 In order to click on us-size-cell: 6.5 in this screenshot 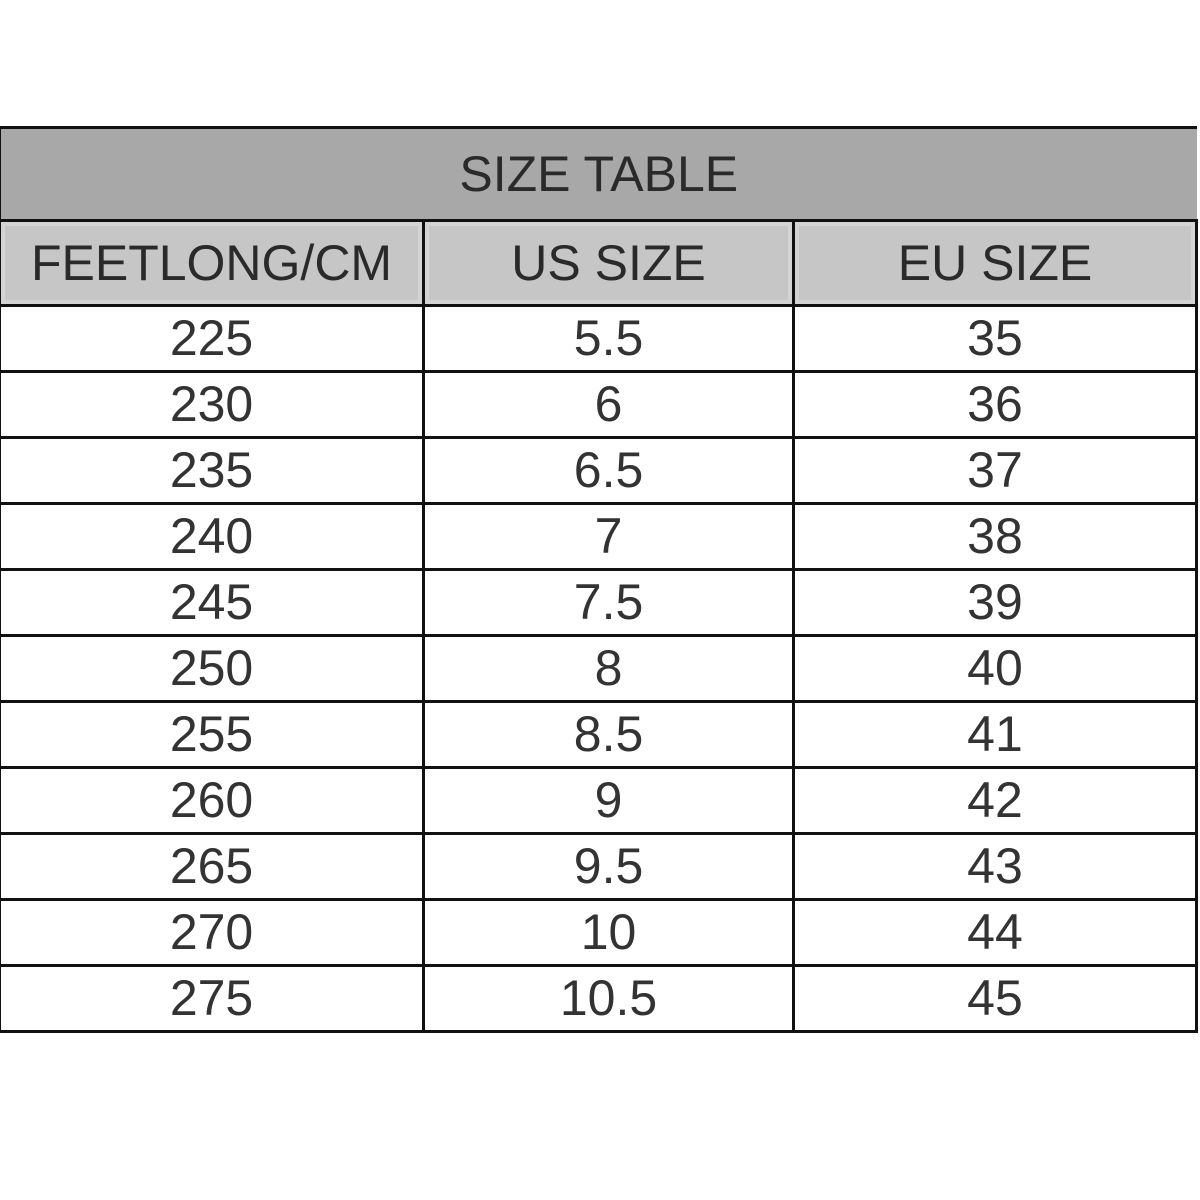, I will do `click(608, 470)`.